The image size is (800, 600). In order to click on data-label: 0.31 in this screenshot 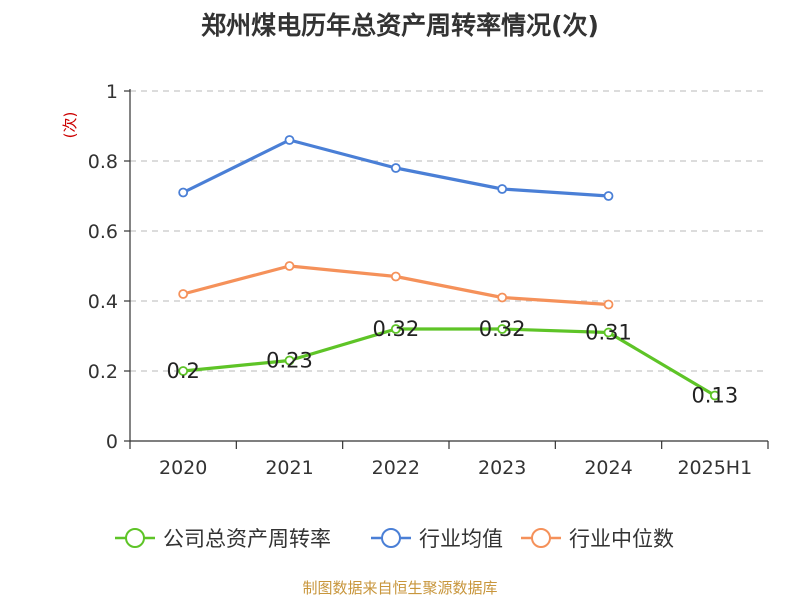, I will do `click(608, 333)`.